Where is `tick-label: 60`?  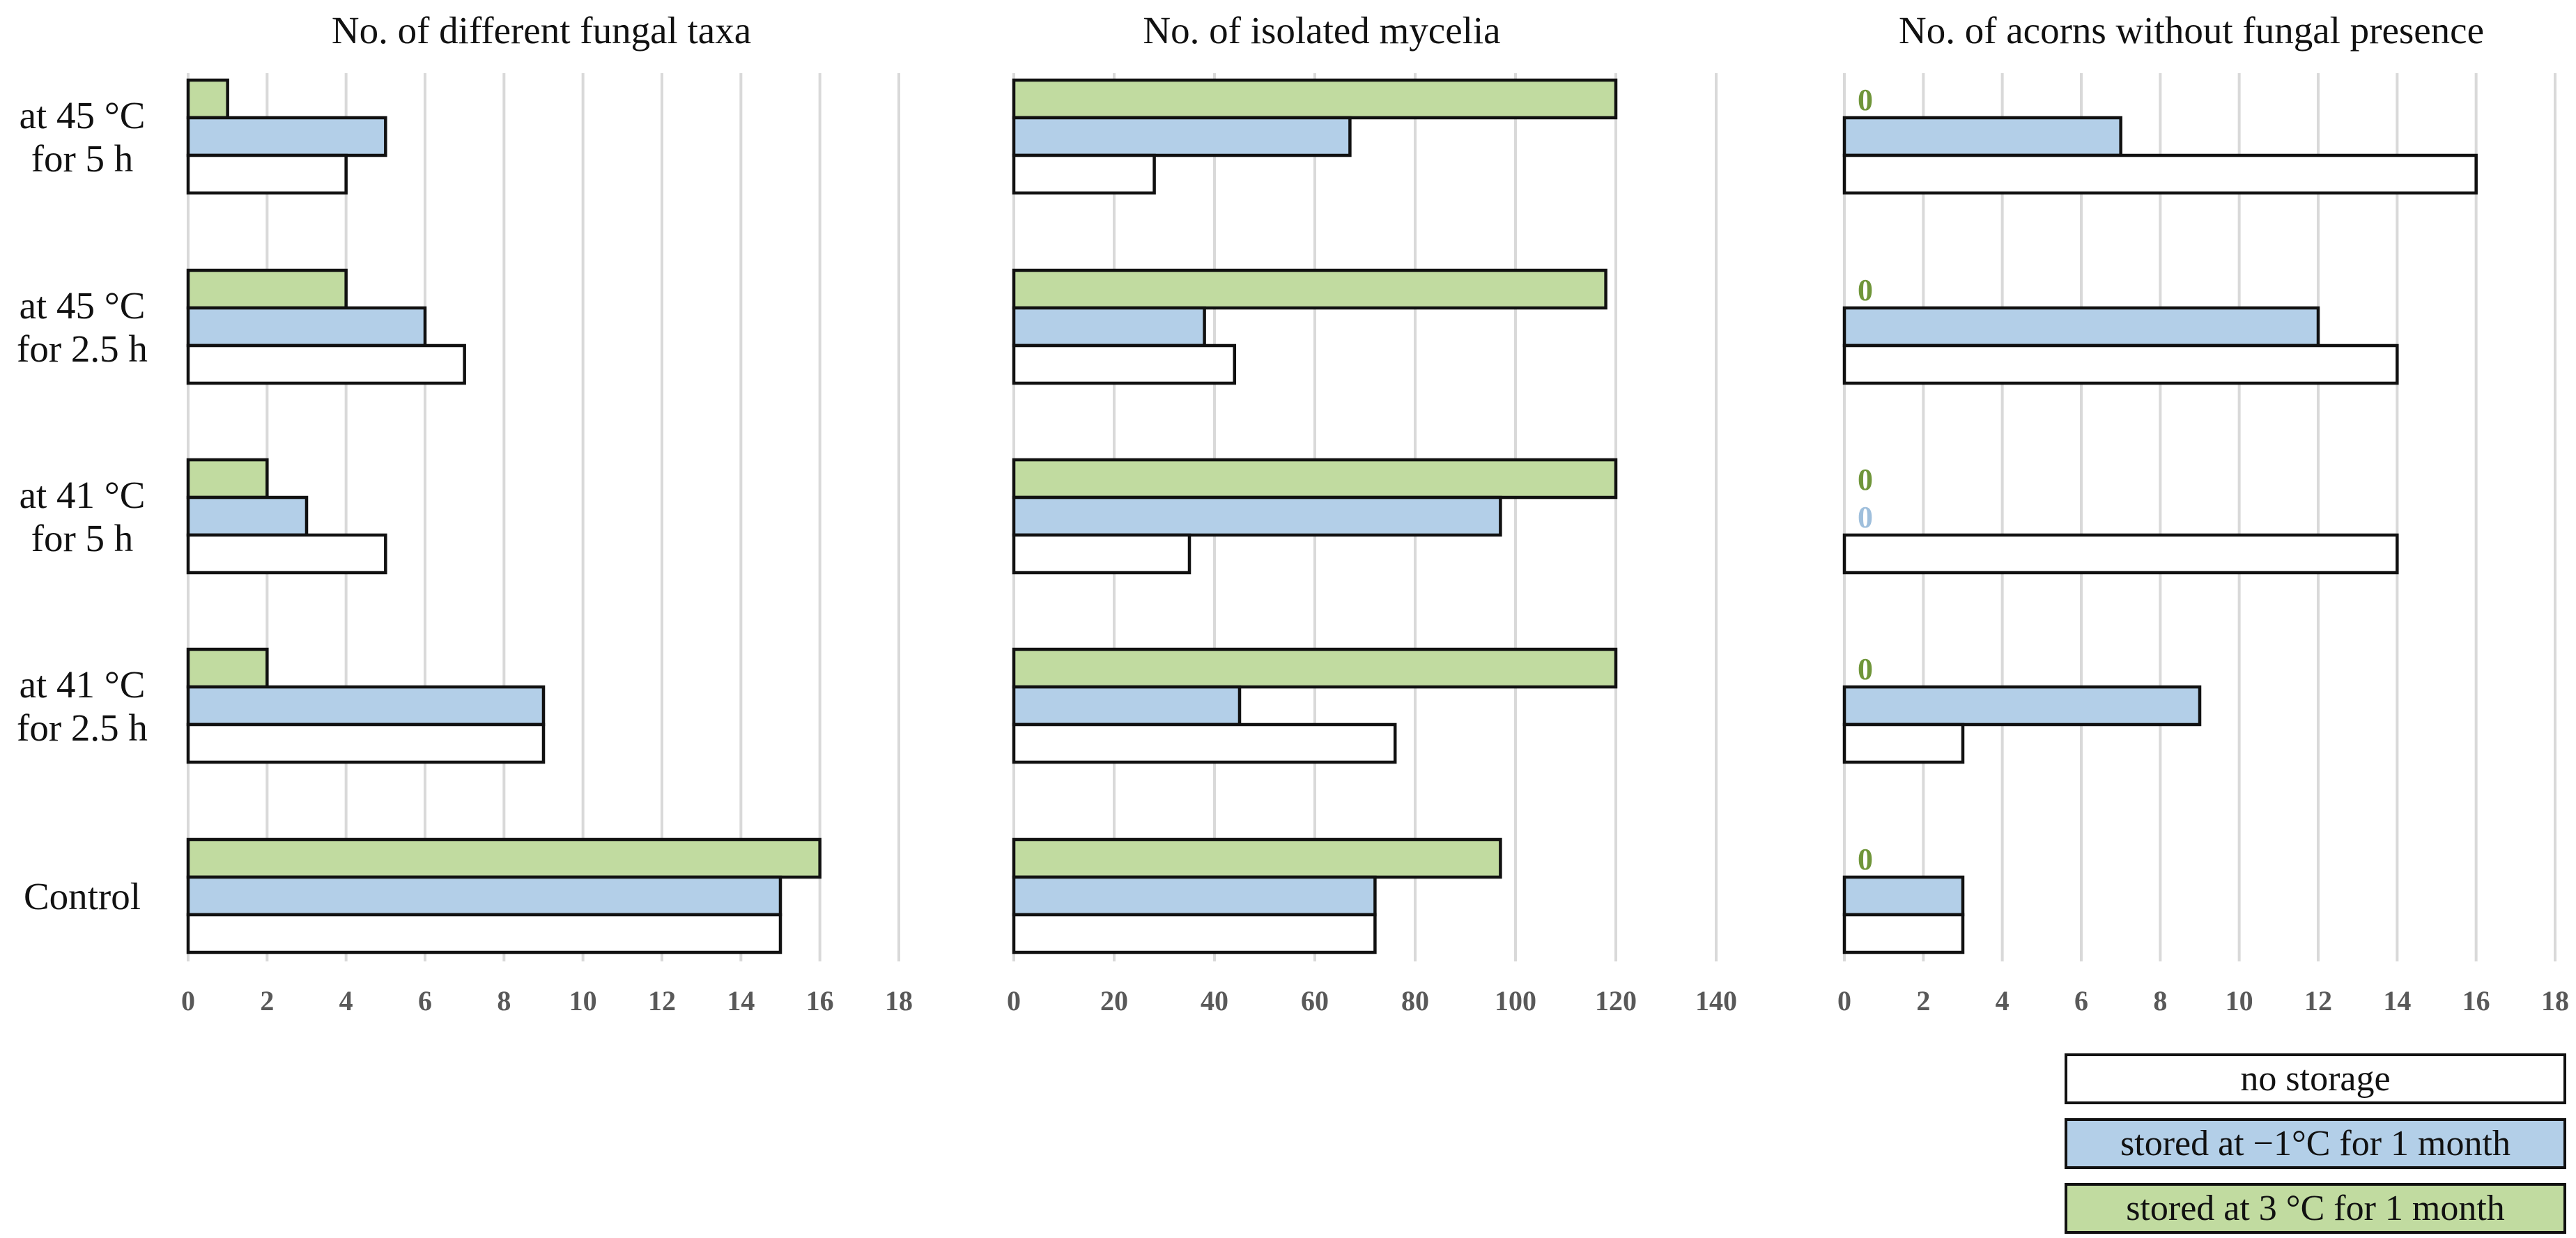
tick-label: 60 is located at coordinates (1315, 1000).